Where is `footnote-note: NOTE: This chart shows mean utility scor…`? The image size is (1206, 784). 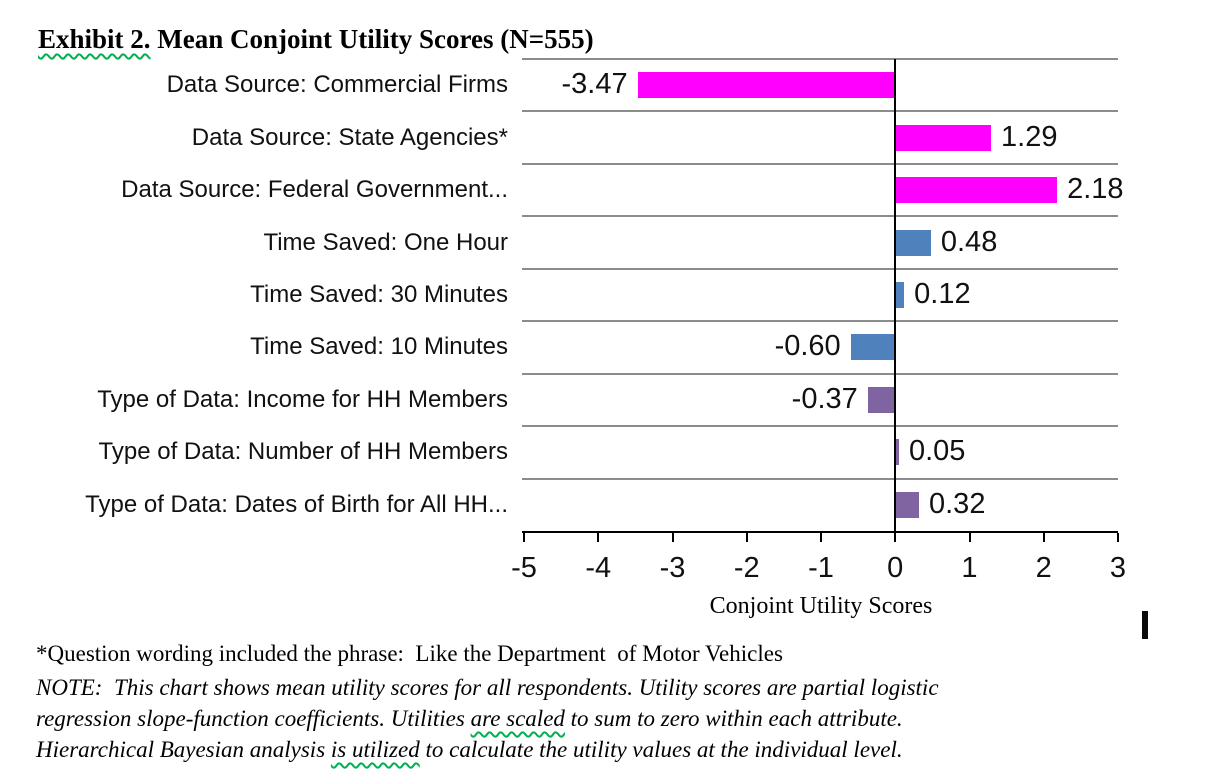
footnote-note: NOTE: This chart shows mean utility scor… is located at coordinates (487, 718).